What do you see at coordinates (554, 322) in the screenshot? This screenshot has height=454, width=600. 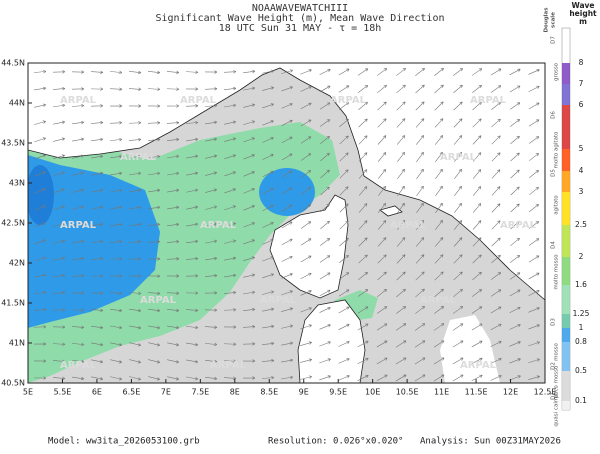 I see `douglas-label: D3` at bounding box center [554, 322].